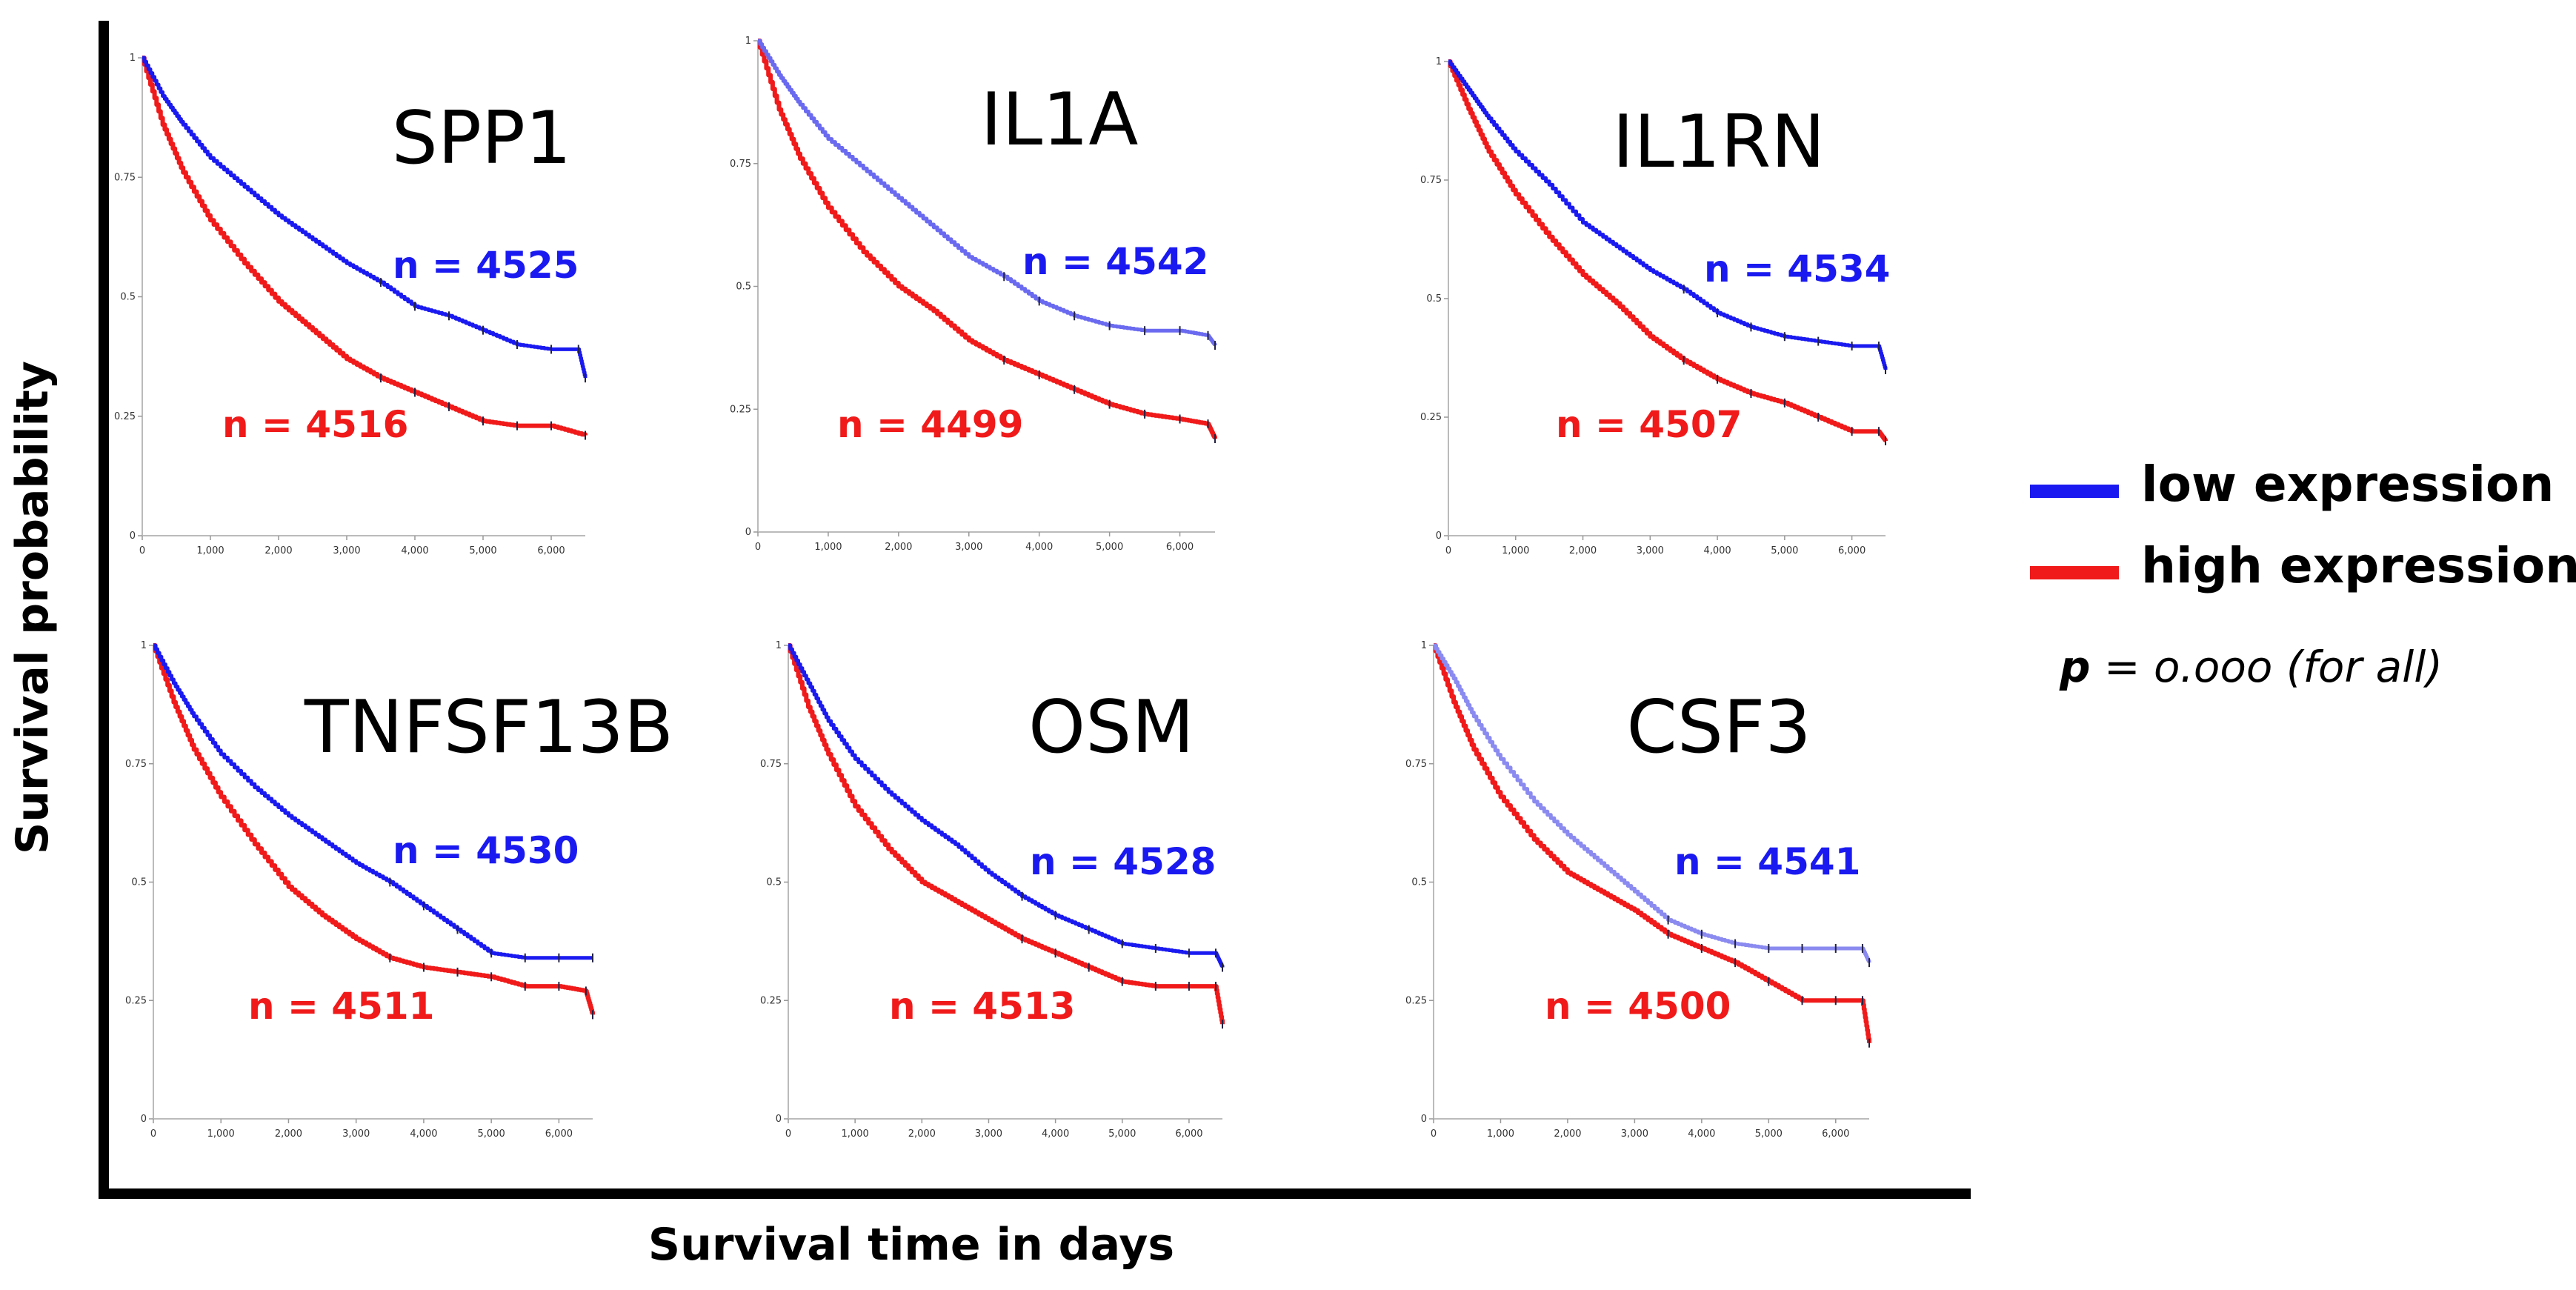 Image resolution: width=2576 pixels, height=1290 pixels. What do you see at coordinates (315, 424) in the screenshot?
I see `n-label-high: n = 4516` at bounding box center [315, 424].